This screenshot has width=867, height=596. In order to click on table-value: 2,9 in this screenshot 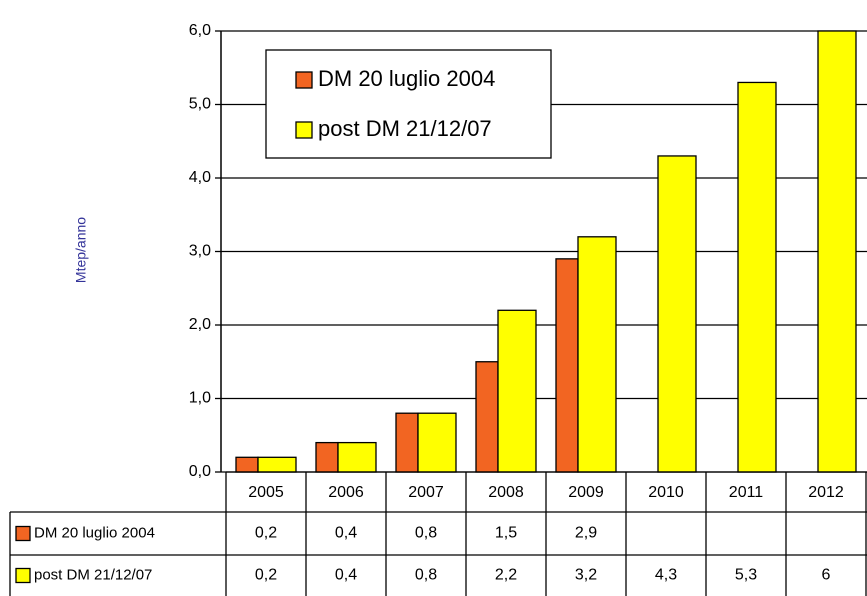, I will do `click(586, 533)`.